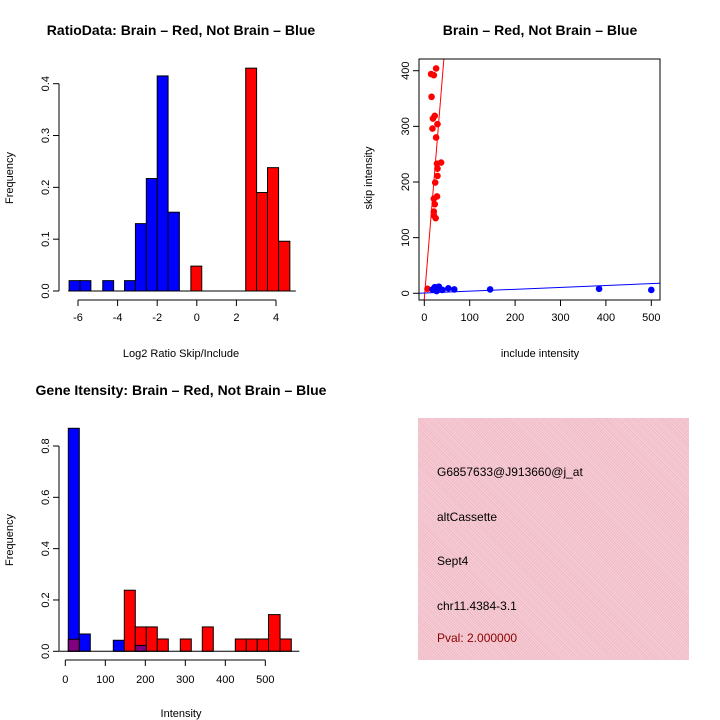 This screenshot has width=720, height=720. What do you see at coordinates (453, 561) in the screenshot?
I see `gene-name: Sept4` at bounding box center [453, 561].